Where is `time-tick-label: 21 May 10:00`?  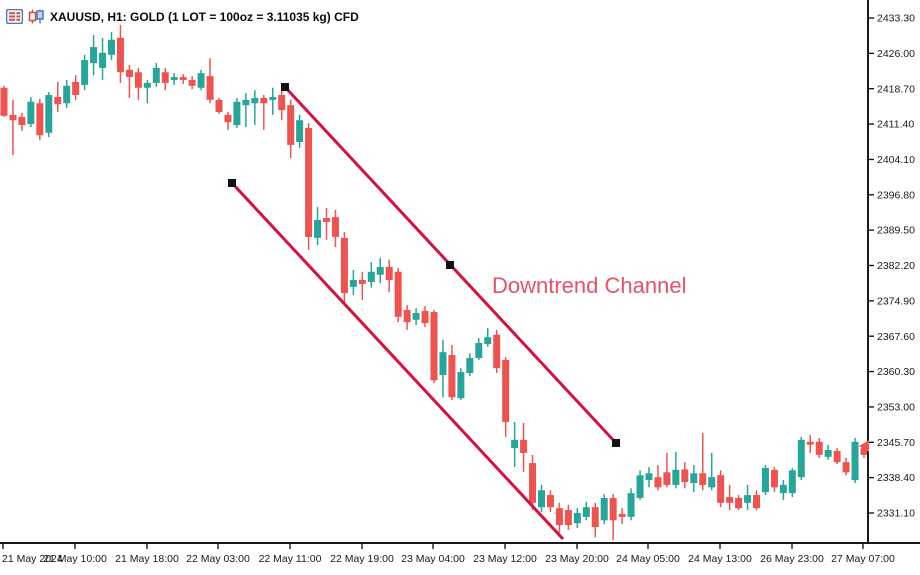 time-tick-label: 21 May 10:00 is located at coordinates (75, 559).